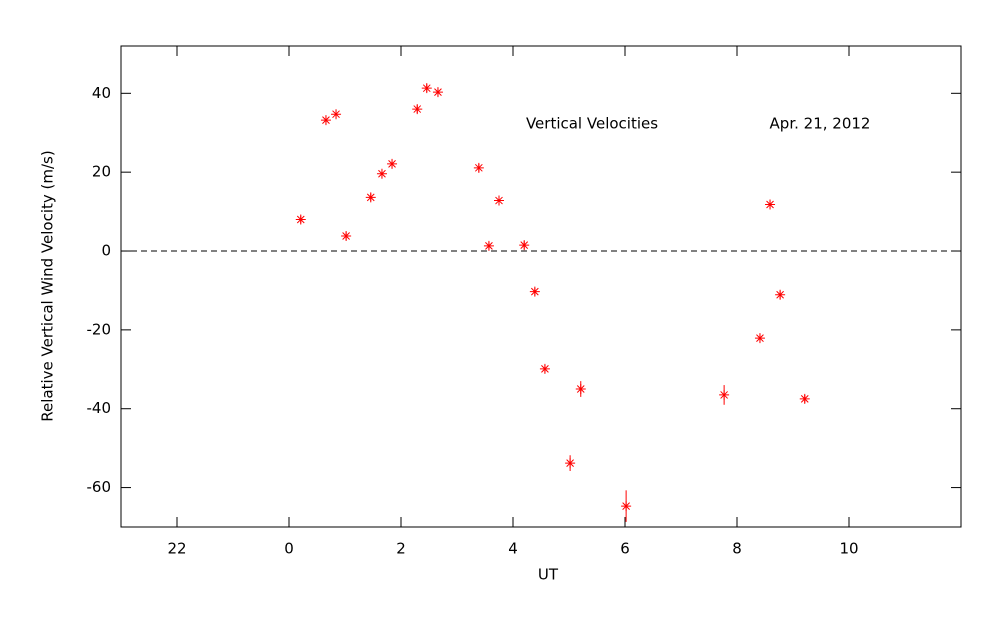 The height and width of the screenshot is (629, 1000). What do you see at coordinates (99, 487) in the screenshot?
I see `y-tick-label: -60` at bounding box center [99, 487].